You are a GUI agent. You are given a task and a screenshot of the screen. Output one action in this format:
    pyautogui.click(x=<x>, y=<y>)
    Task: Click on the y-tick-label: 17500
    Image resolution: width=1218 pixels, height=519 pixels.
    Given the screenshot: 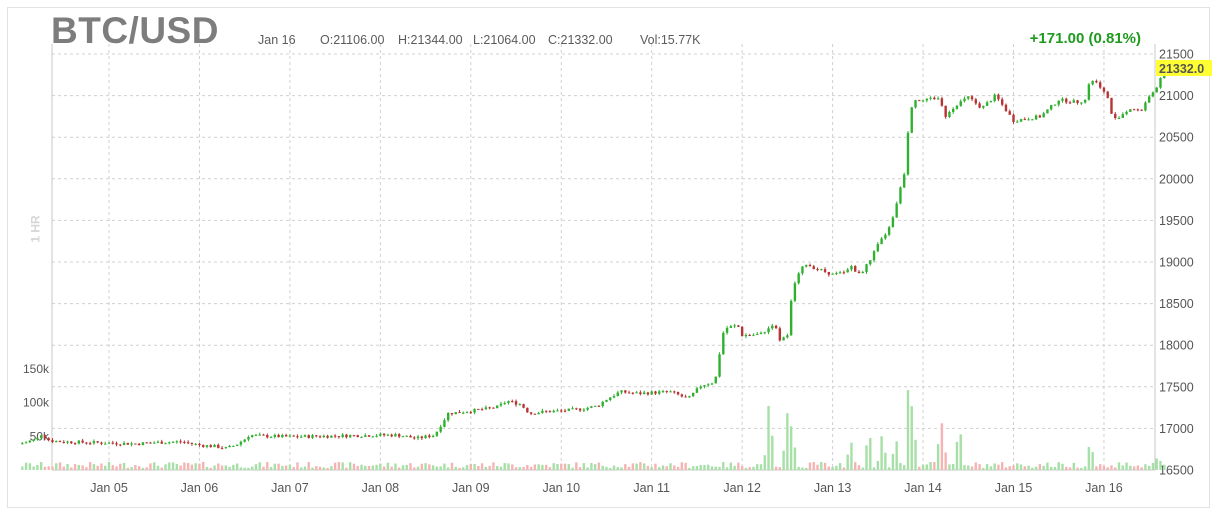 What is the action you would take?
    pyautogui.click(x=1176, y=387)
    